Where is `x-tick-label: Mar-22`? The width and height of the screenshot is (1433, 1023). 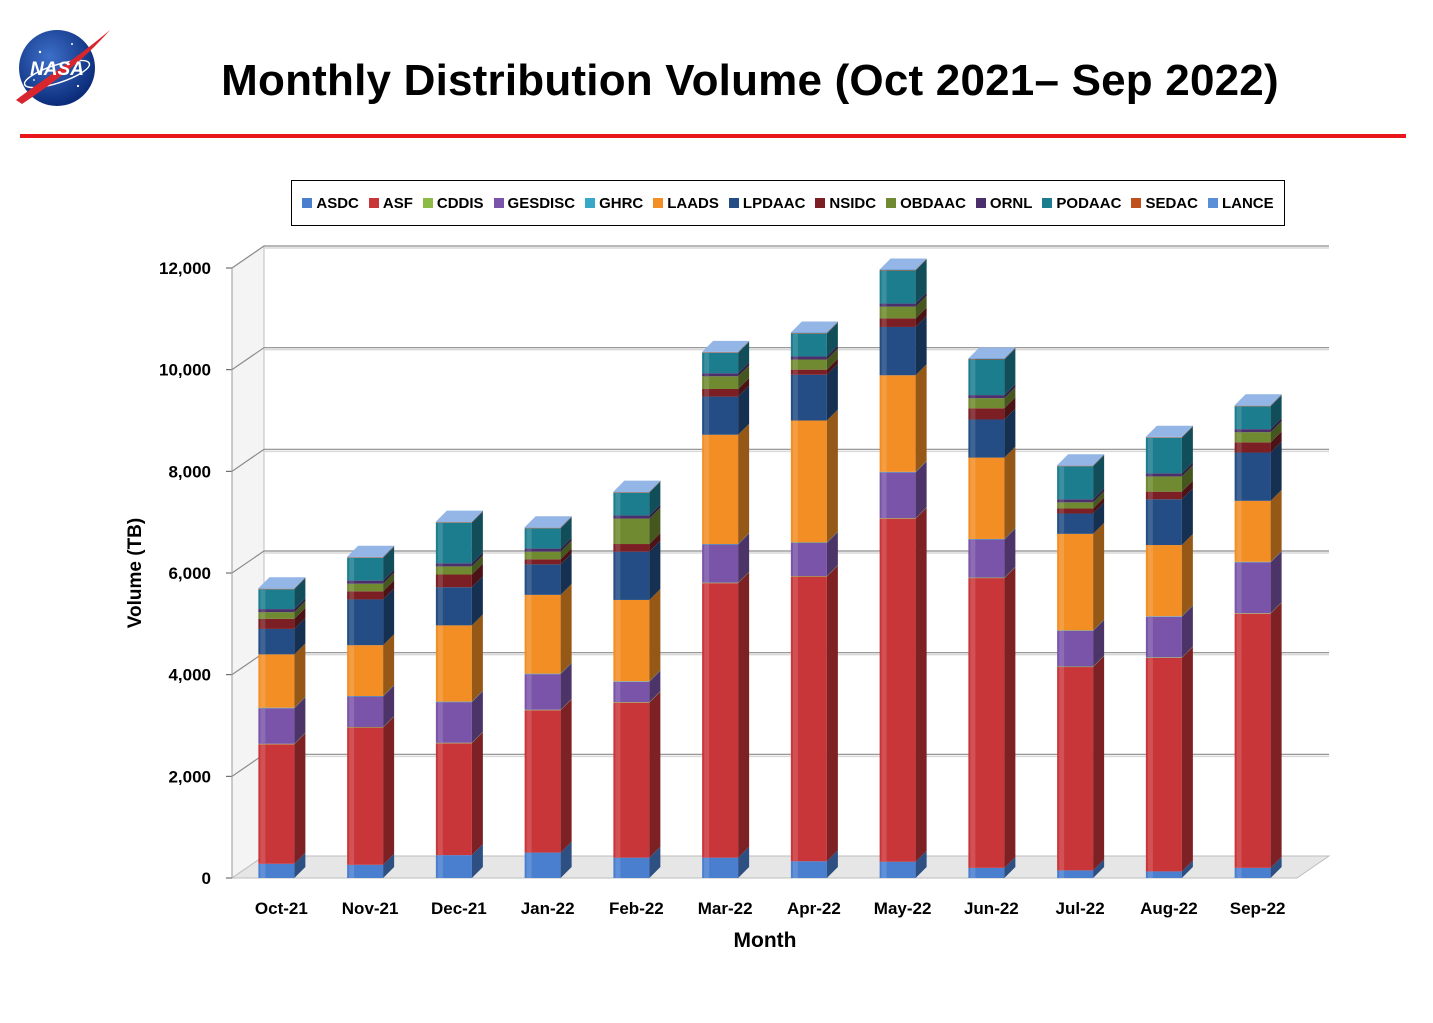
x-tick-label: Mar-22 is located at coordinates (725, 908).